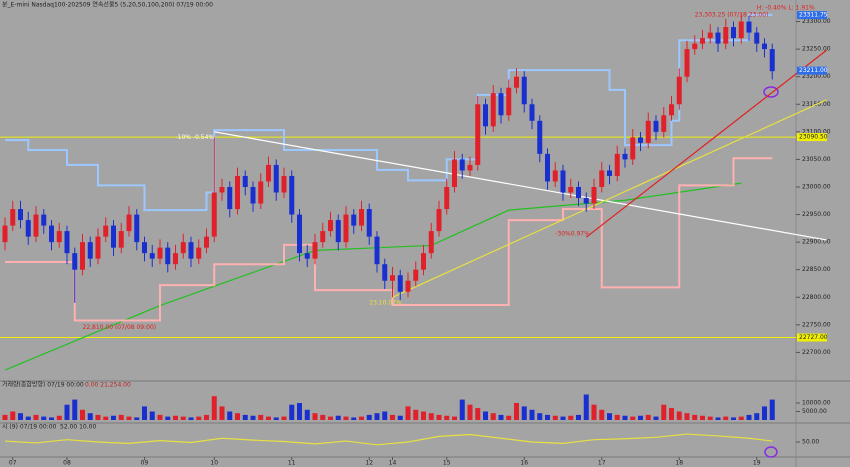  Describe the element at coordinates (602, 463) in the screenshot. I see `x-tick-label: 17` at that location.